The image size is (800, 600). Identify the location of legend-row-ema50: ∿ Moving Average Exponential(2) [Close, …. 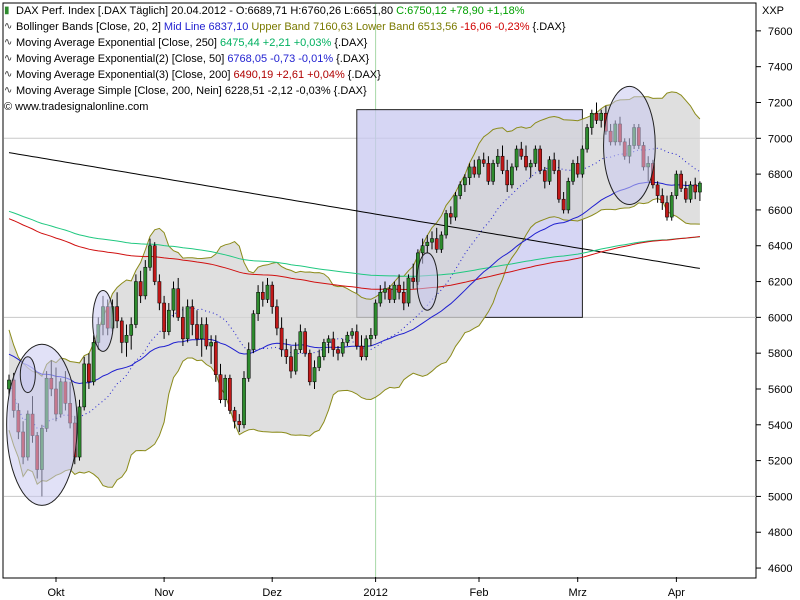
(285, 59).